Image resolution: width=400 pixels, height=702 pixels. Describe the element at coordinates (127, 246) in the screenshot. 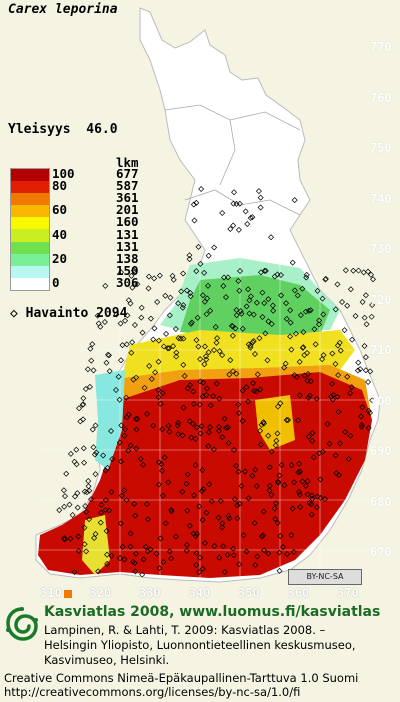

I see `legend-count: 131` at that location.